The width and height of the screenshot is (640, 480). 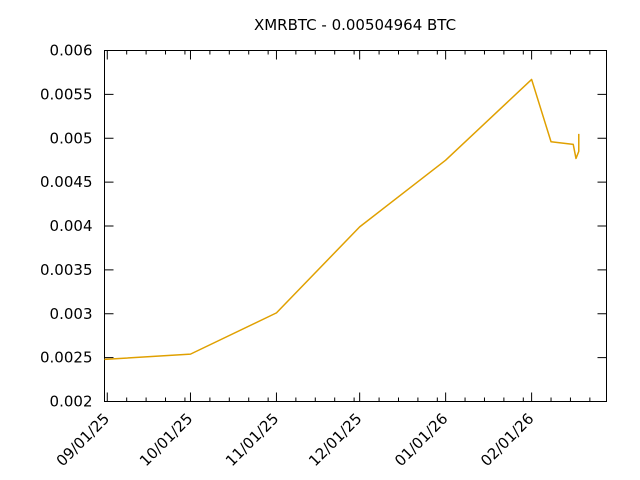 What do you see at coordinates (83, 440) in the screenshot?
I see `x-tick-label: 09/01/25` at bounding box center [83, 440].